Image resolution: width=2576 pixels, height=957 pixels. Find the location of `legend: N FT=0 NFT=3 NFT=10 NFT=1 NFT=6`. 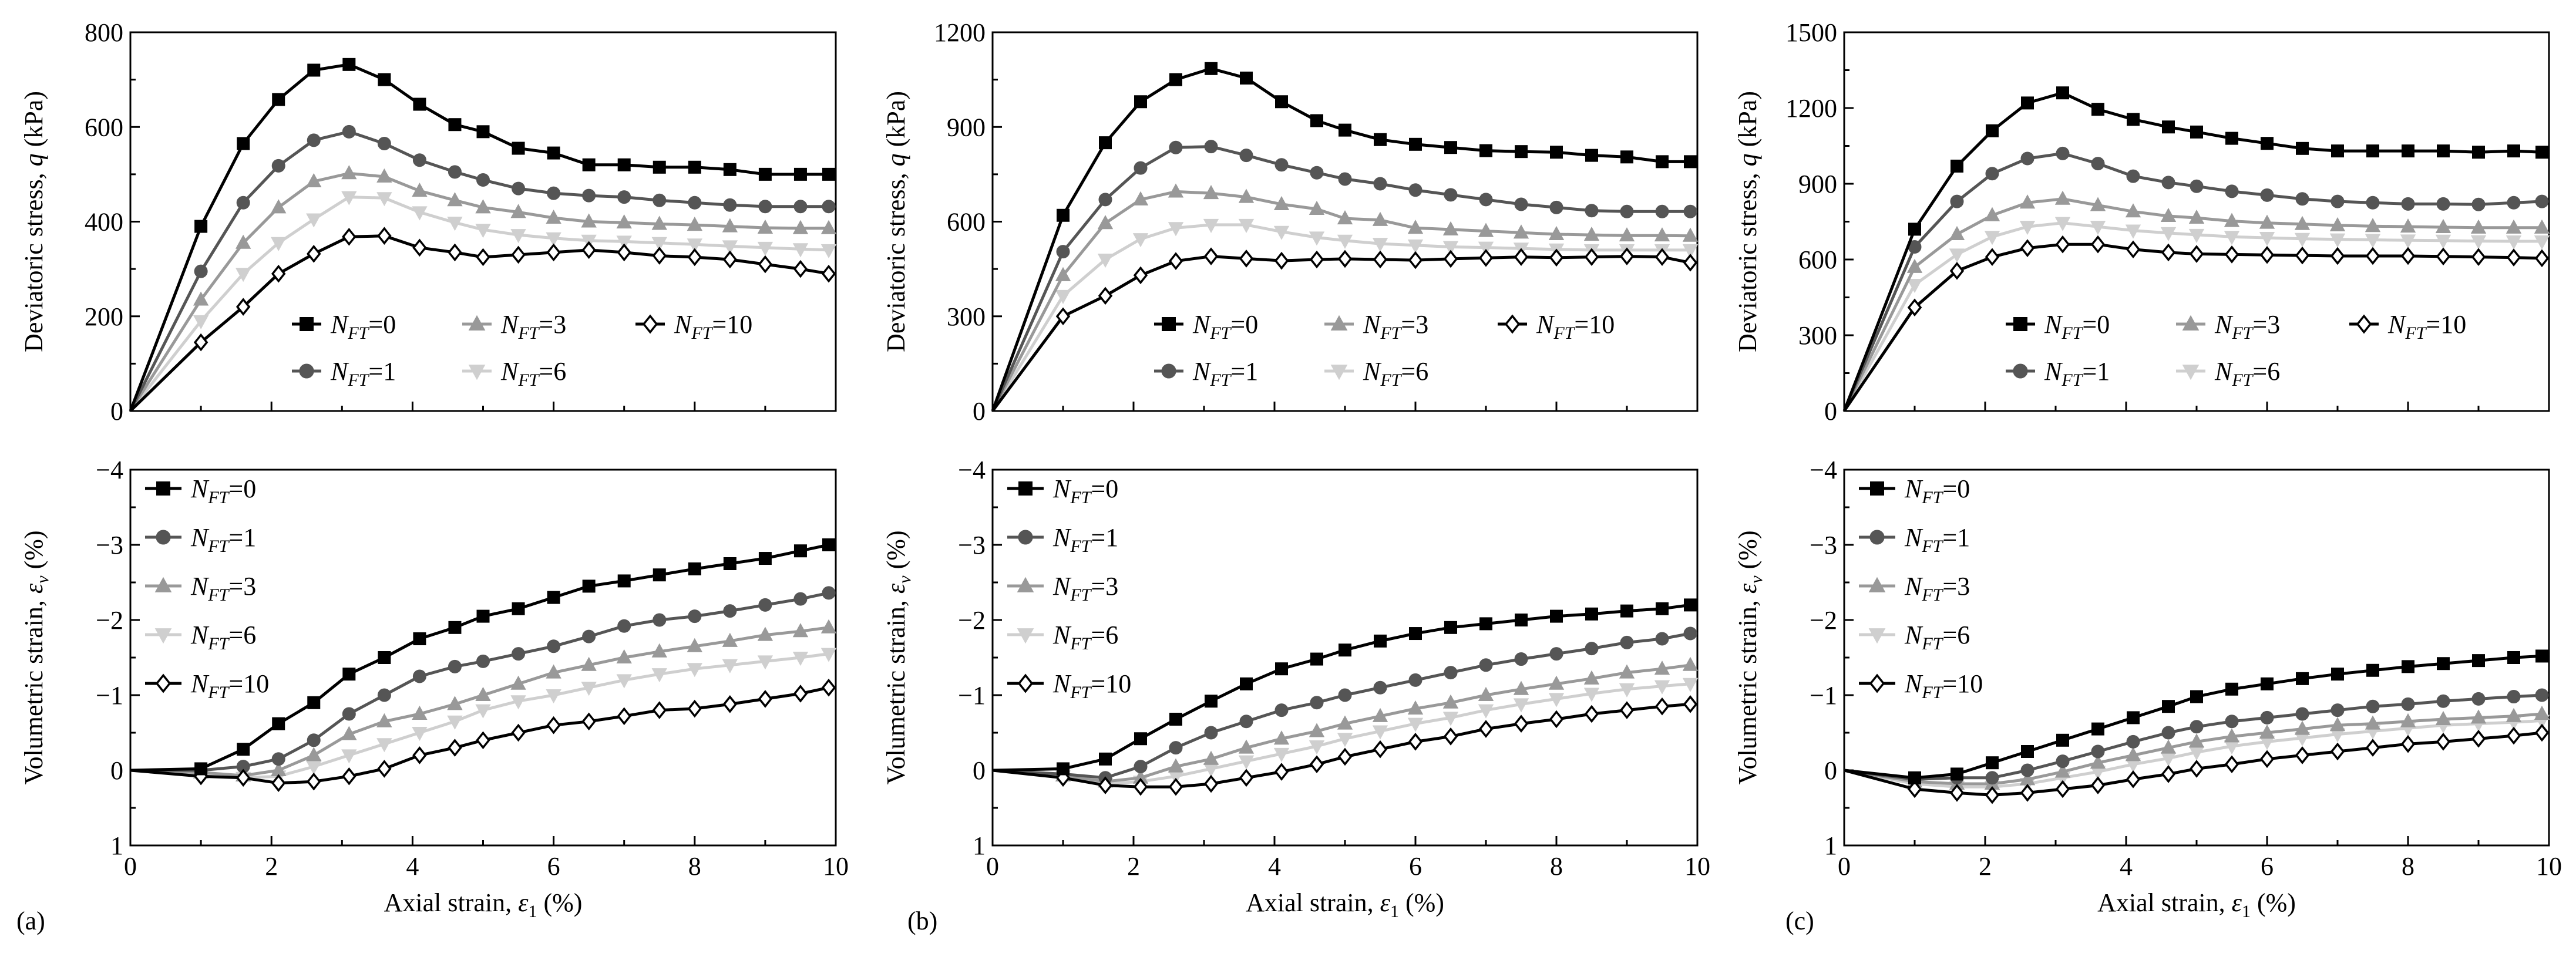

legend: N FT=0 NFT=3 NFT=10 NFT=1 NFT=6 is located at coordinates (1384, 350).